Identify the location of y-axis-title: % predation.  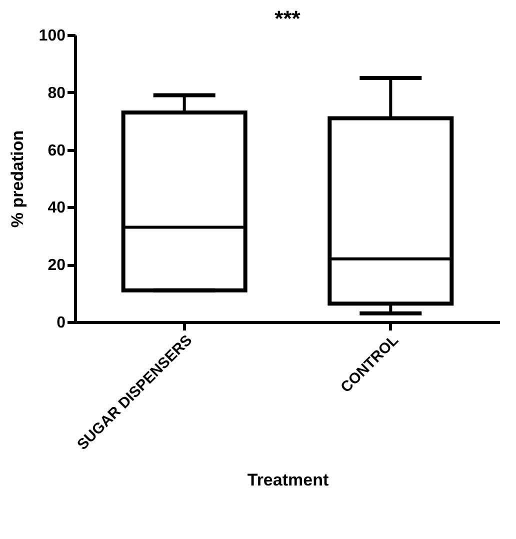
(17, 179).